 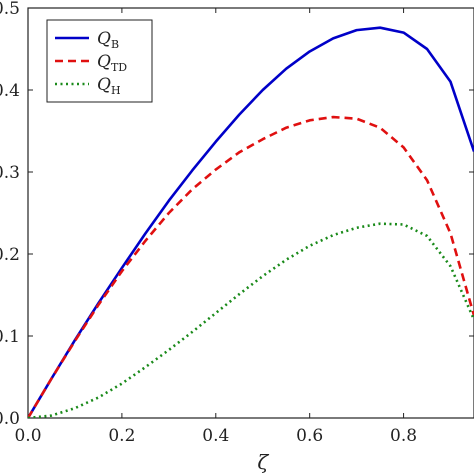 I want to click on x-axis-label: ζ, so click(x=263, y=462).